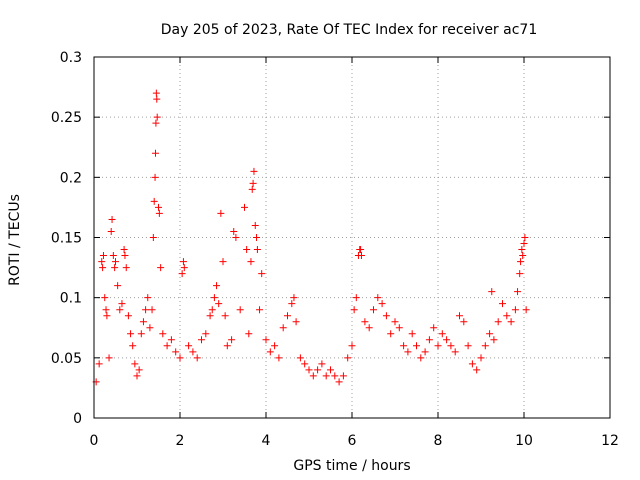 The image size is (640, 480). I want to click on x-tick-label: 2, so click(180, 441).